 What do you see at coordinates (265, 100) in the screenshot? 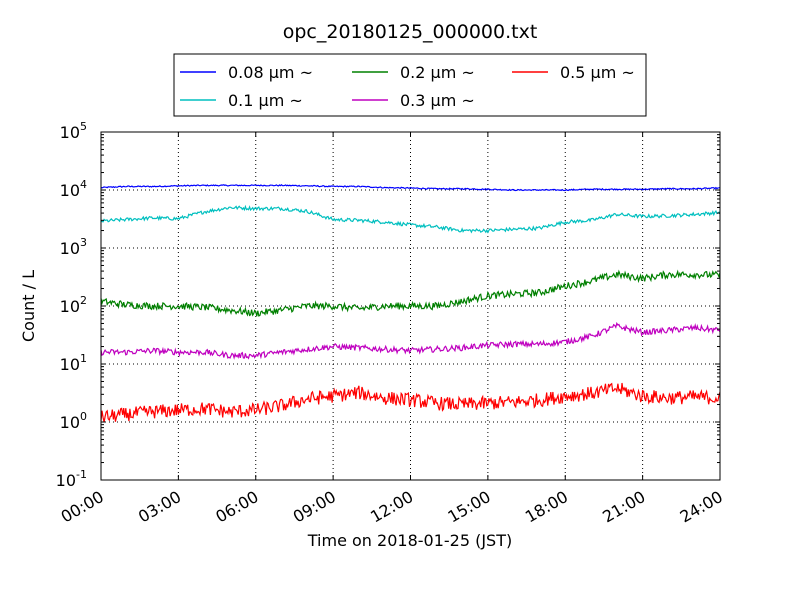
I see `legend-label: 0.1 μm ~` at bounding box center [265, 100].